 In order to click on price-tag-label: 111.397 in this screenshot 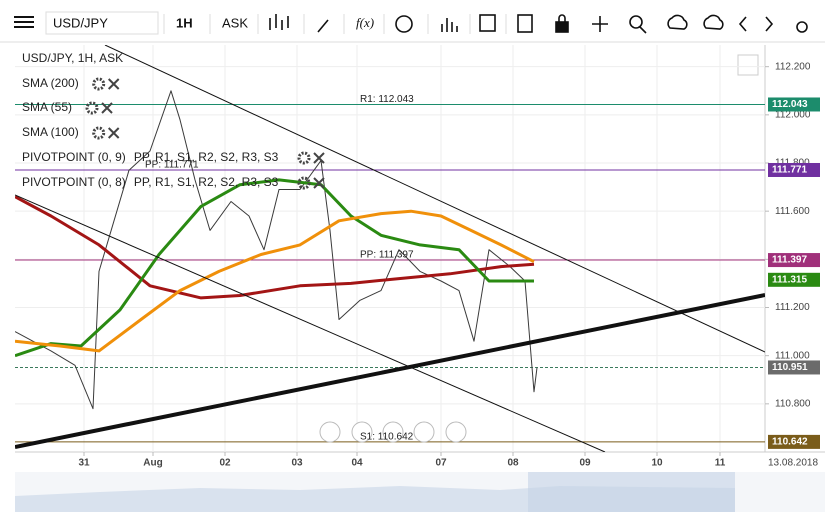, I will do `click(789, 260)`.